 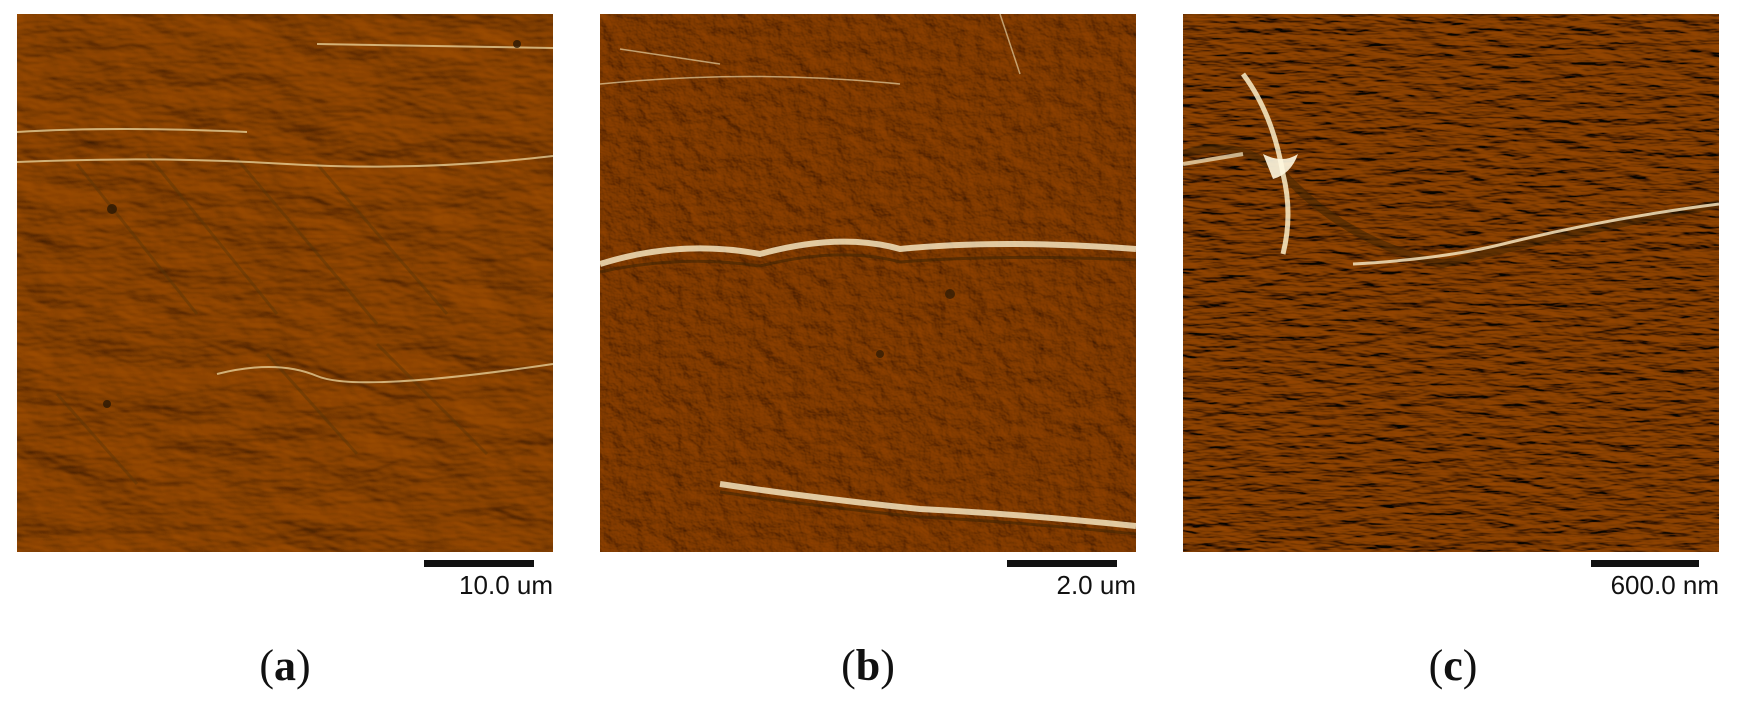 I want to click on panel-caption-a: (a), so click(x=285, y=665).